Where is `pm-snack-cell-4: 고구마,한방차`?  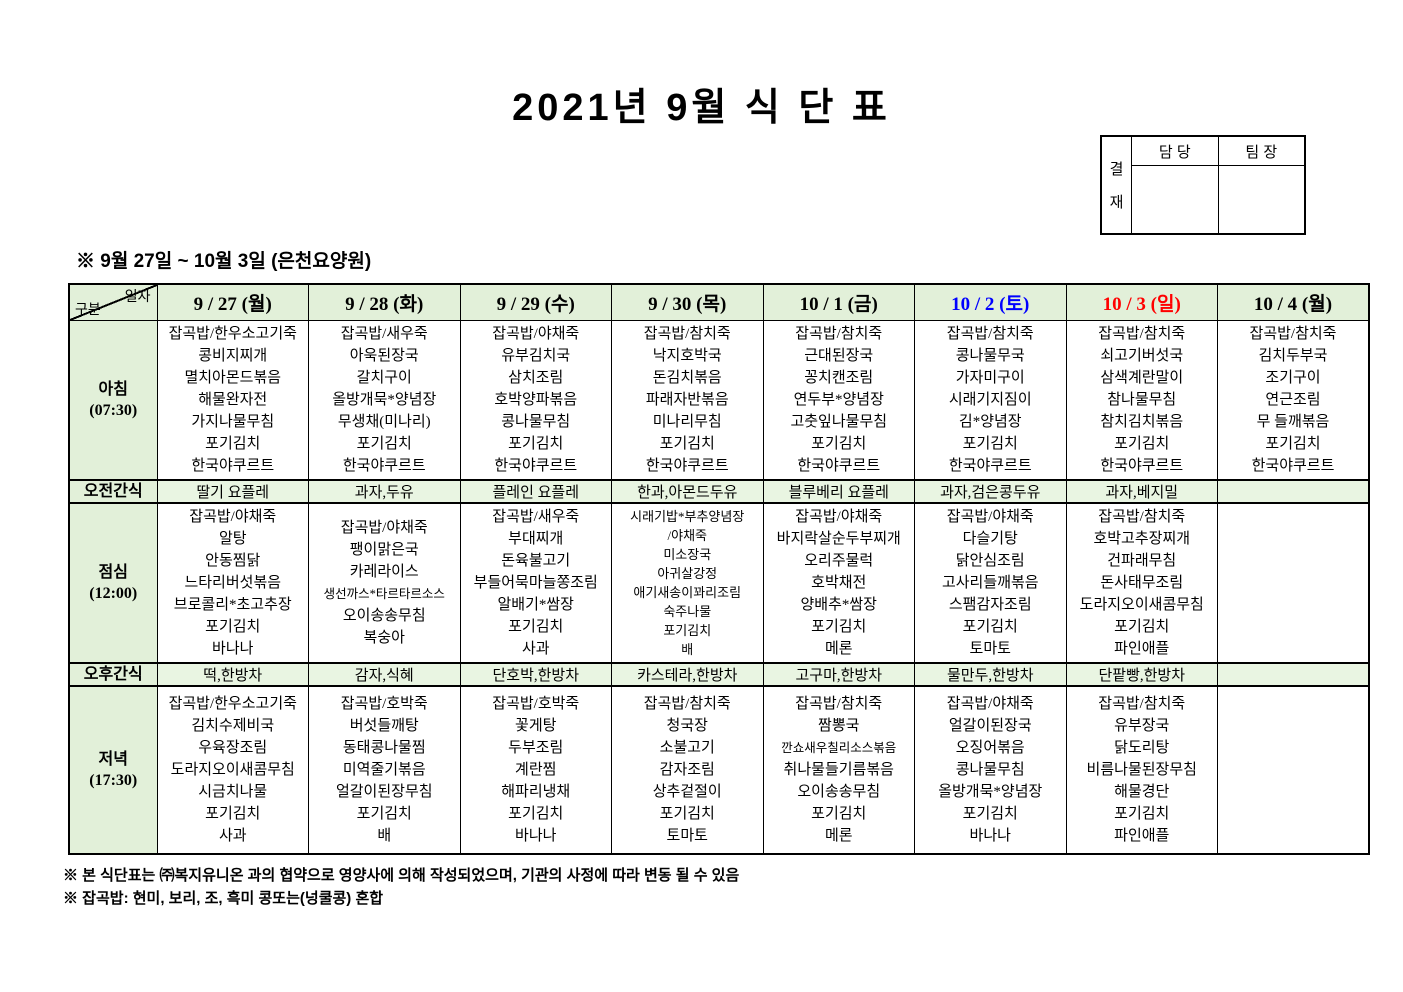
pm-snack-cell-4: 고구마,한방차 is located at coordinates (838, 674).